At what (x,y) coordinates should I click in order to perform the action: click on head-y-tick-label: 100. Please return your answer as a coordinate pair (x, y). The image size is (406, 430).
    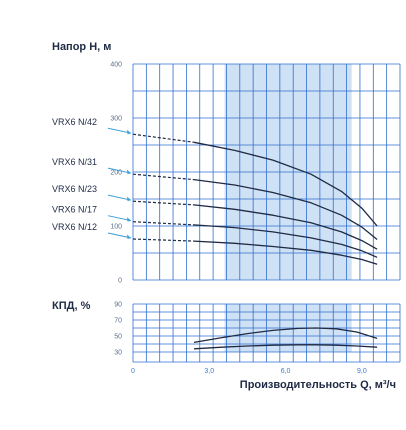
    Looking at the image, I should click on (116, 227).